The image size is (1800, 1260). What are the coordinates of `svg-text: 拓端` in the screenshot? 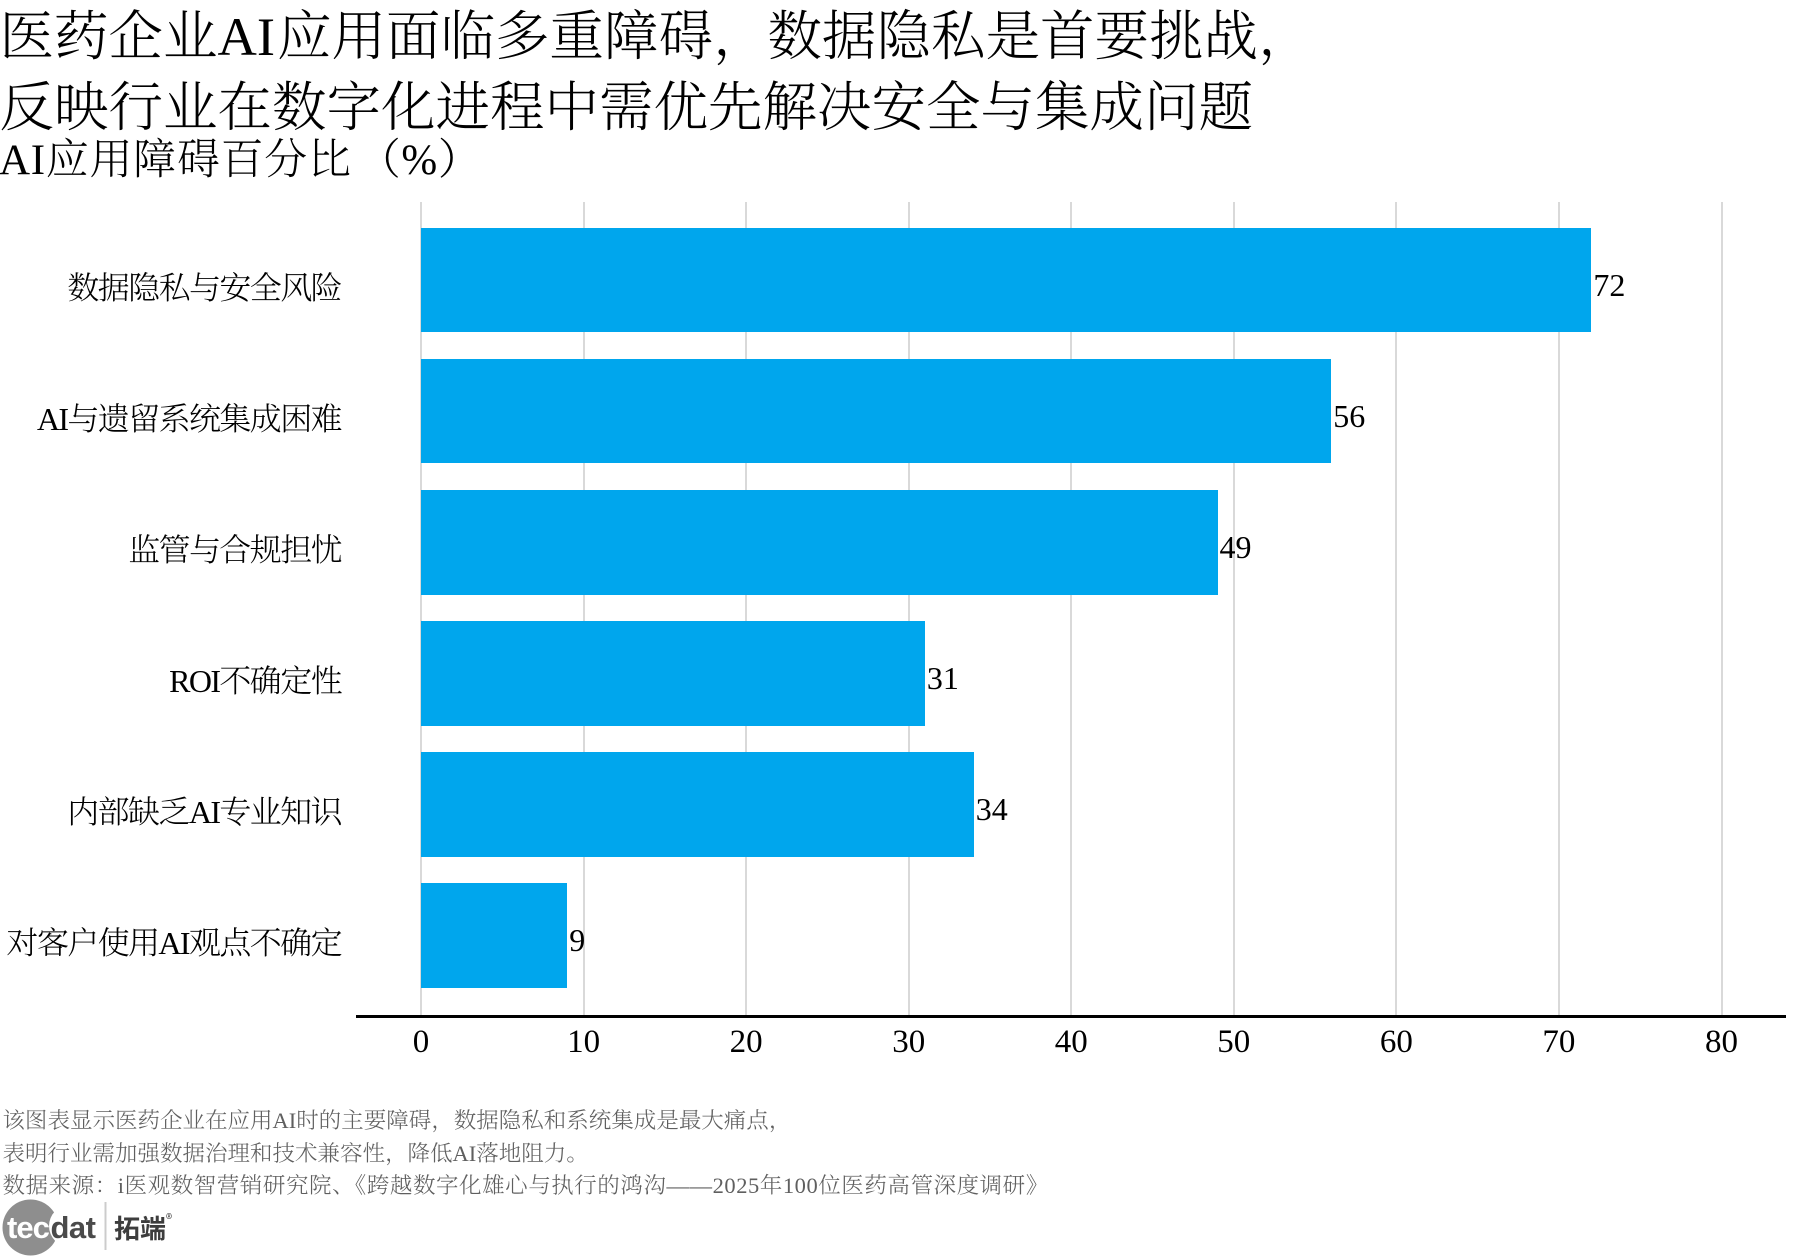 It's located at (140, 1227).